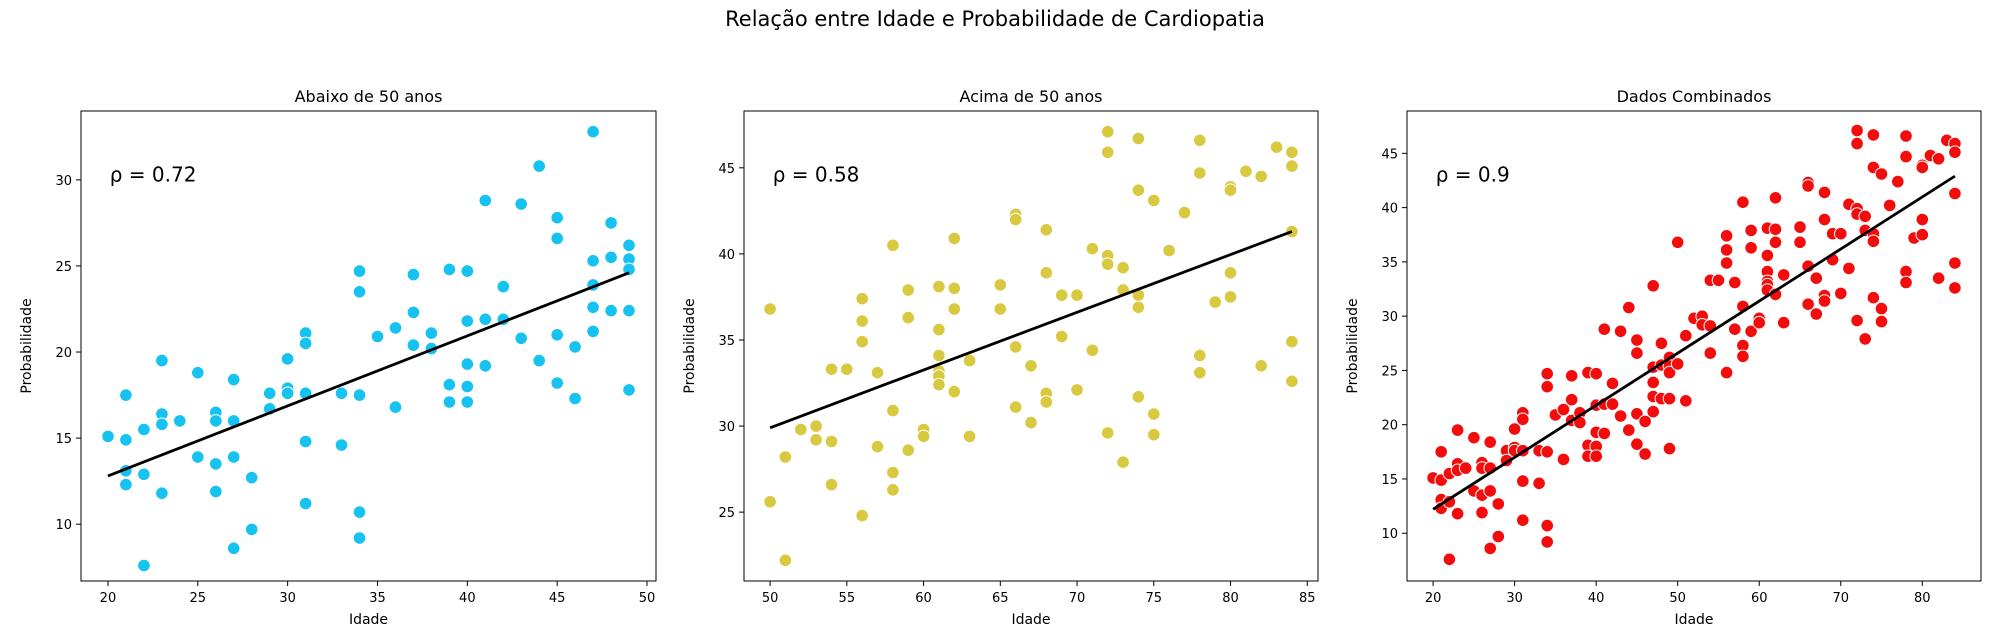  Describe the element at coordinates (816, 175) in the screenshot. I see `correlation-annotation: ρ = 0.58` at that location.